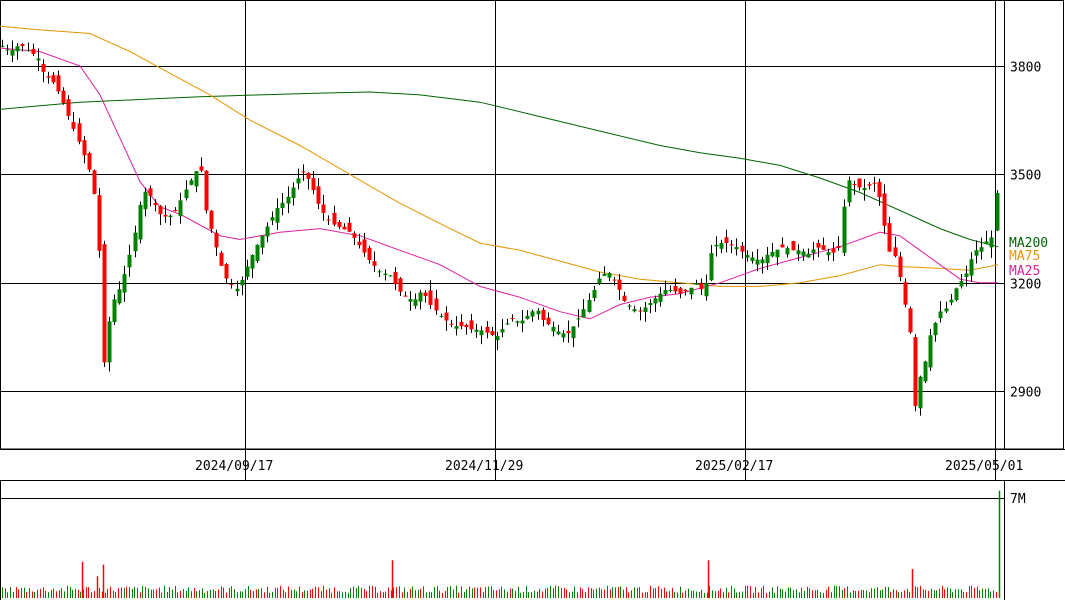  Describe the element at coordinates (1025, 176) in the screenshot. I see `y-tick-label: 3500` at that location.